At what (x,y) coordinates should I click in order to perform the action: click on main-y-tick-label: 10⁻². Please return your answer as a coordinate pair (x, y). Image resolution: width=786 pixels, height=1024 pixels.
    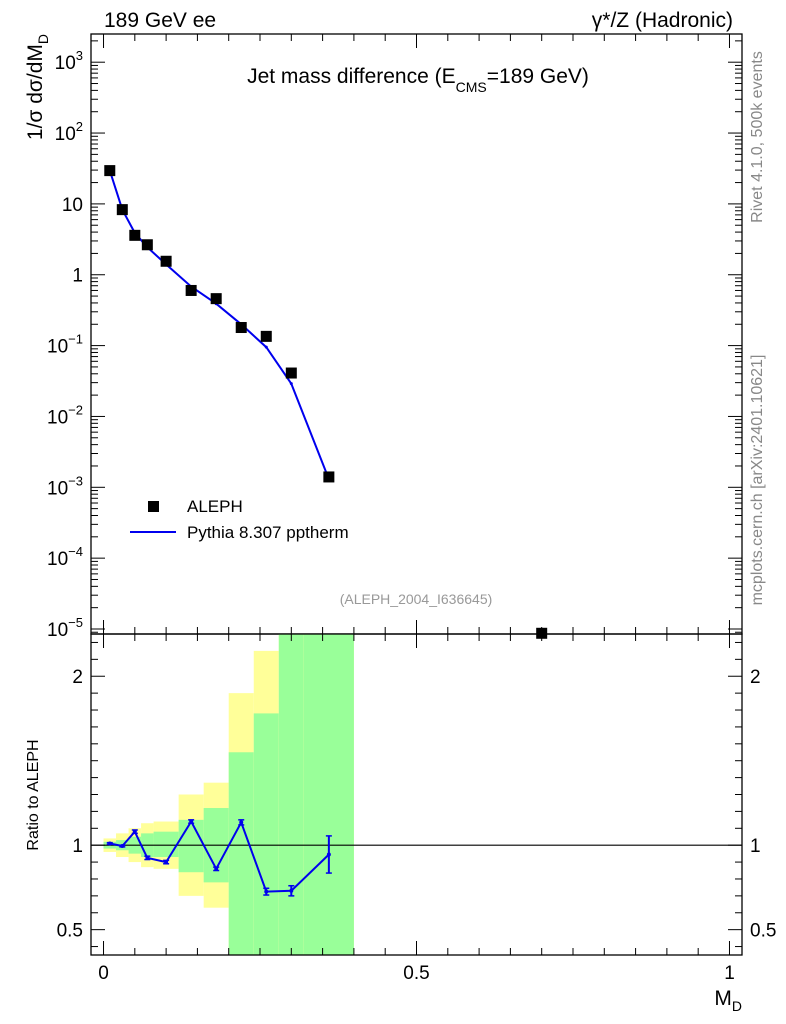
    Looking at the image, I should click on (65, 415).